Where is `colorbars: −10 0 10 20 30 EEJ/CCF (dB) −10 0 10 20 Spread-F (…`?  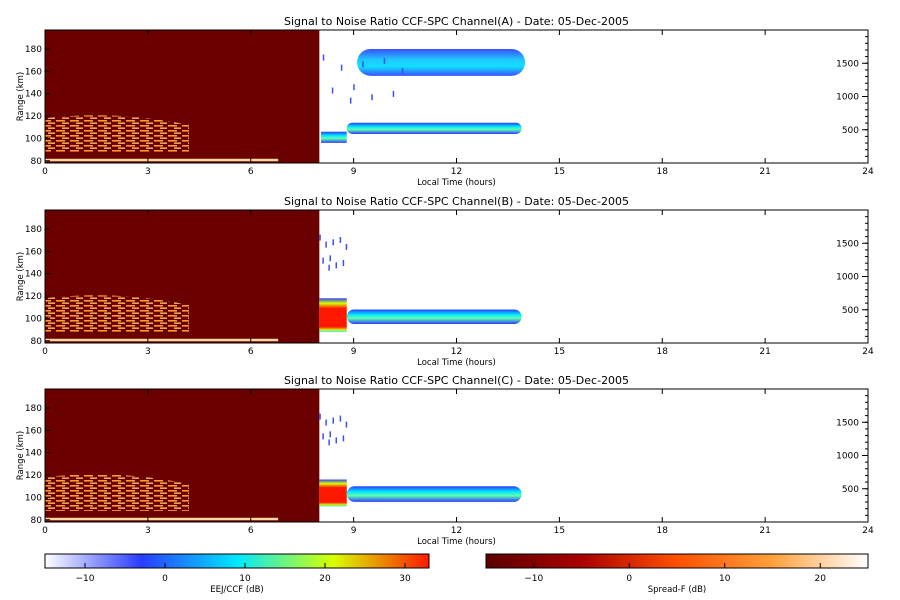 colorbars: −10 0 10 20 30 EEJ/CCF (dB) −10 0 10 20 Spread-F (… is located at coordinates (456, 574).